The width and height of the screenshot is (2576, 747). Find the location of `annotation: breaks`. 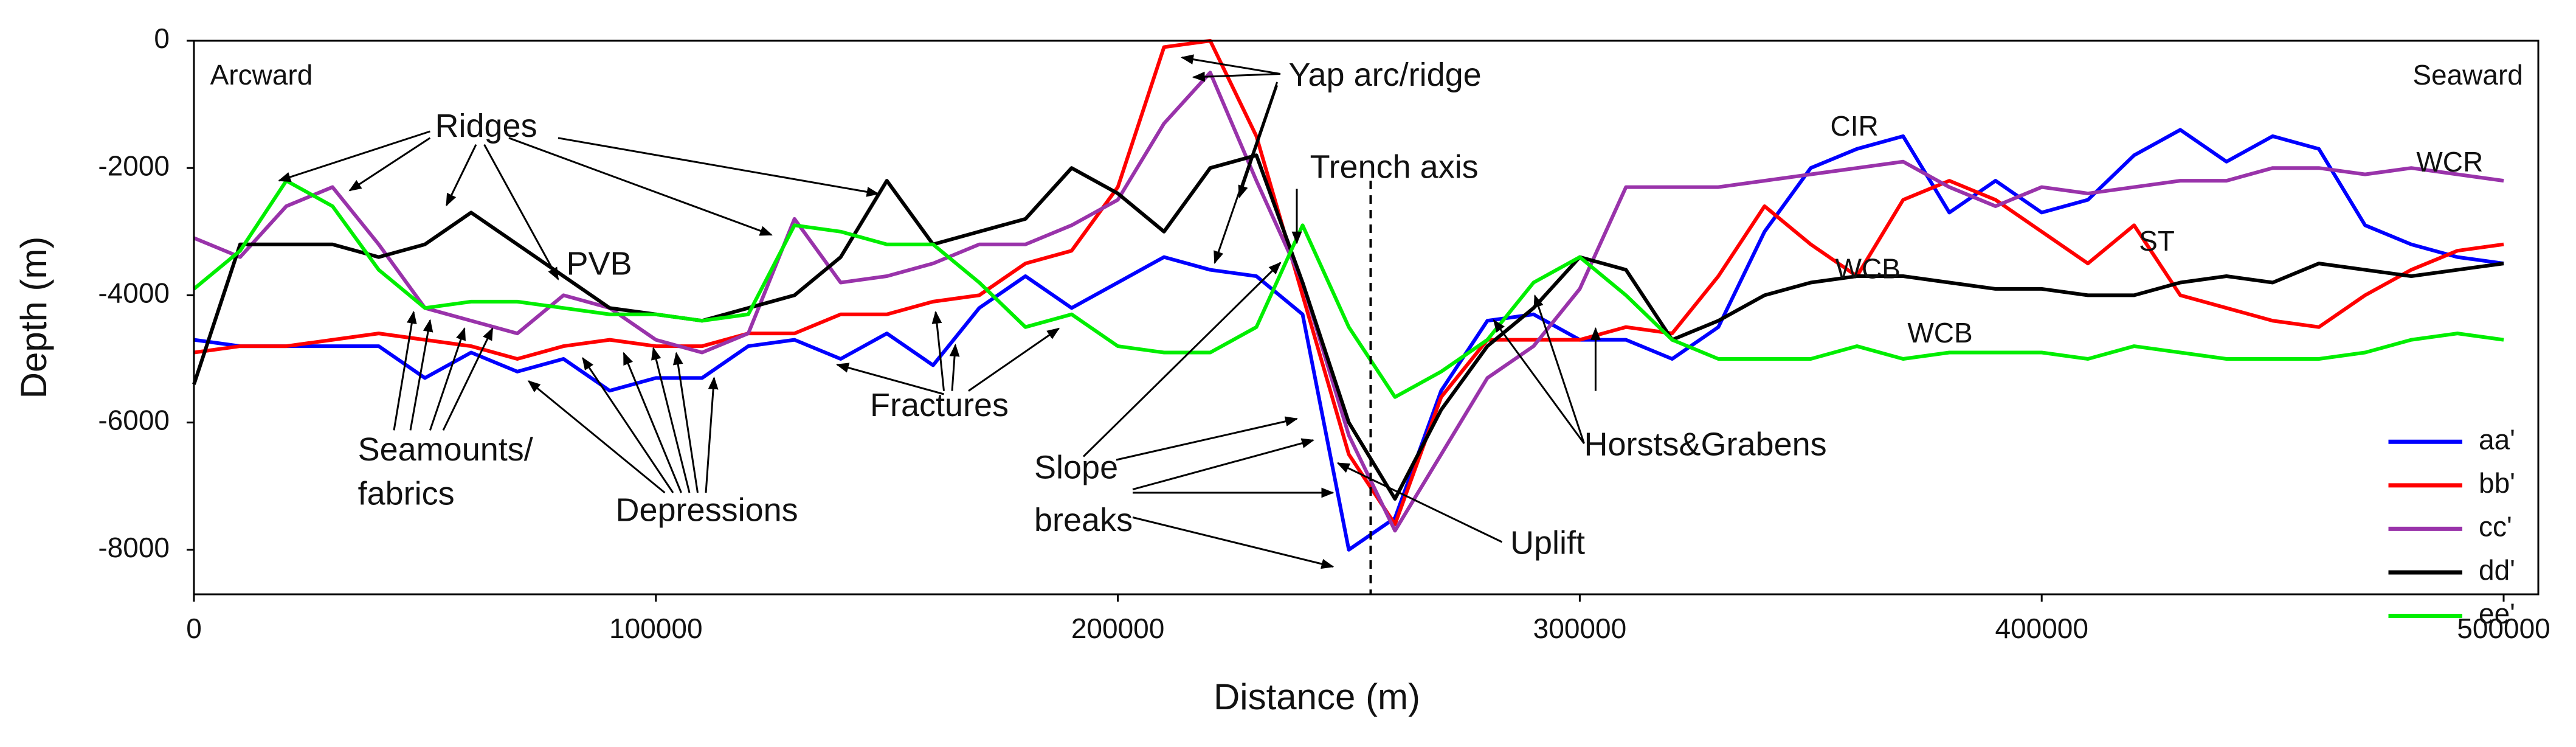

annotation: breaks is located at coordinates (1083, 520).